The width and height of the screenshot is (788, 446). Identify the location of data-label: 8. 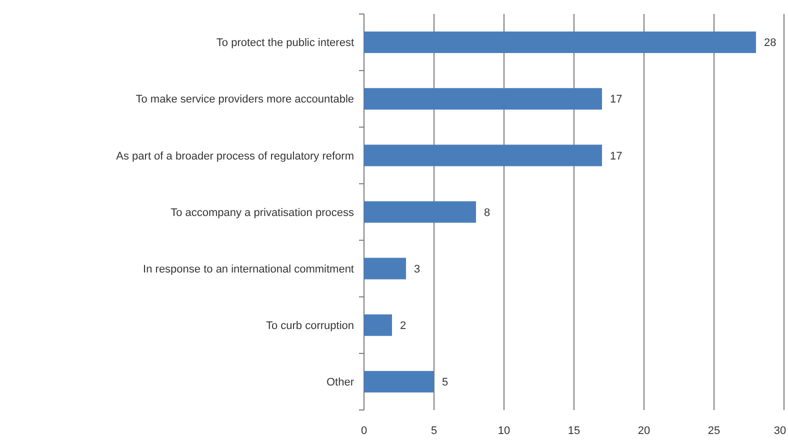
(487, 212).